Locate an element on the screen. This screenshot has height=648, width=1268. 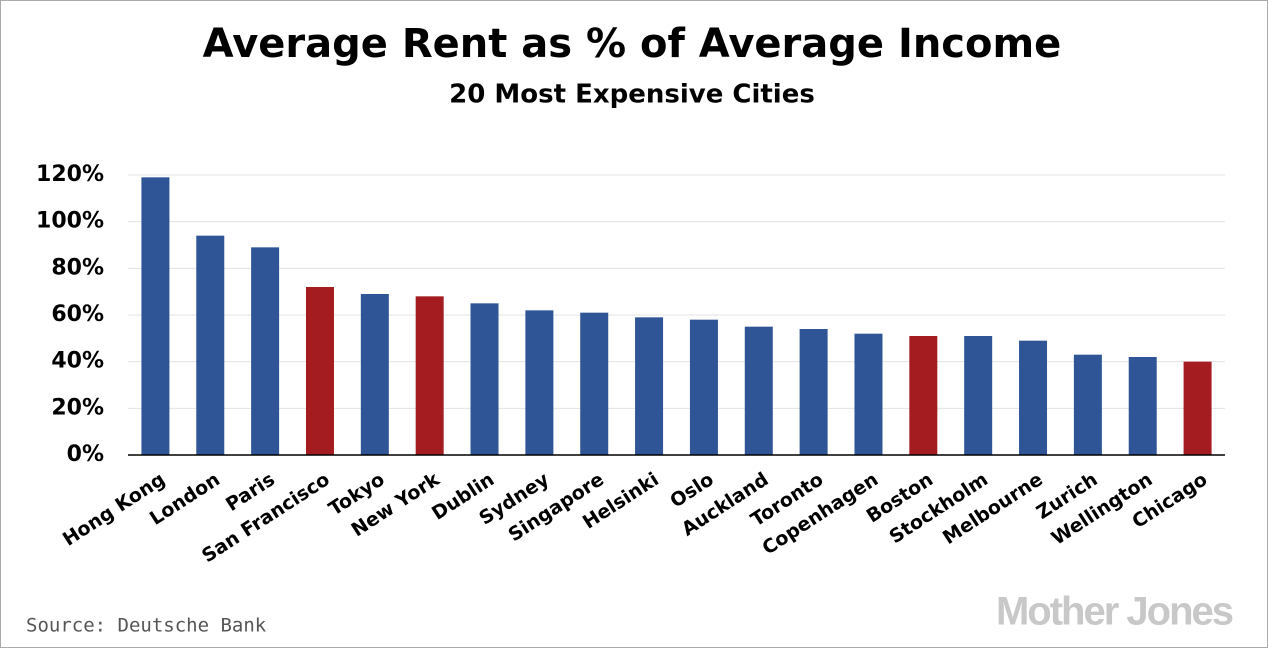
brand-logo: Mother Jones is located at coordinates (1114, 612).